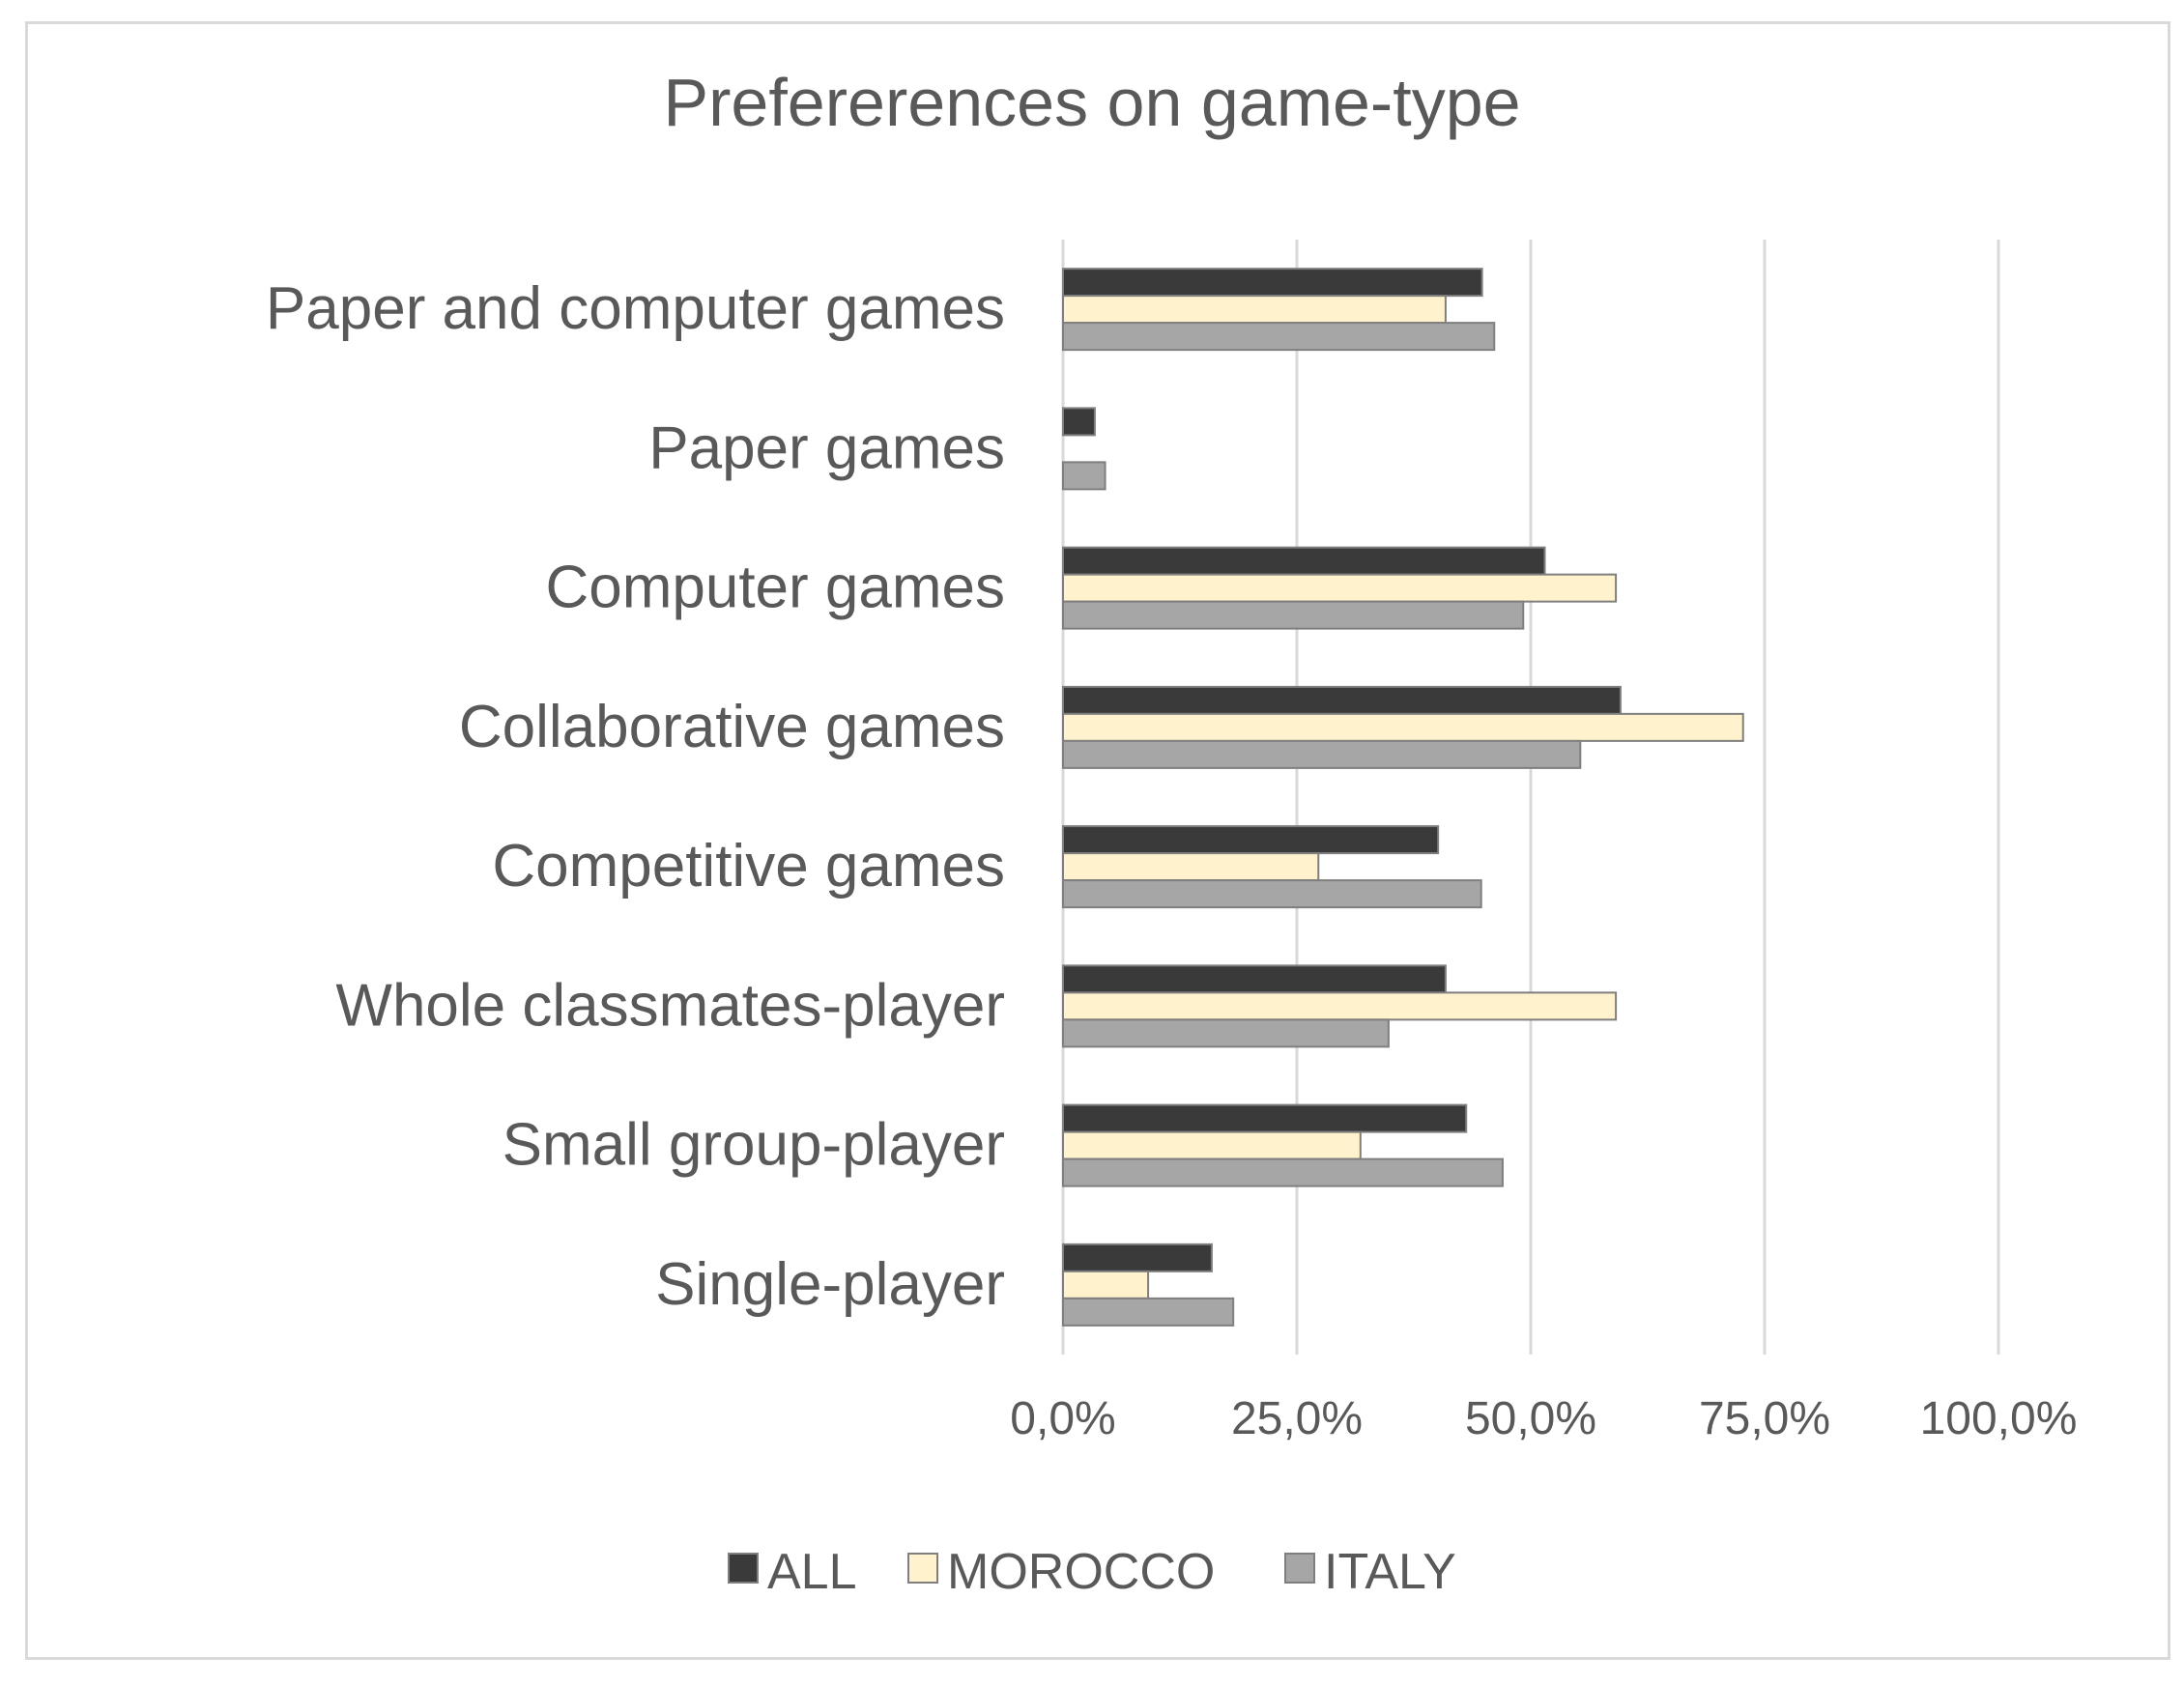  What do you see at coordinates (1300, 1569) in the screenshot?
I see `legend-swatch-italy` at bounding box center [1300, 1569].